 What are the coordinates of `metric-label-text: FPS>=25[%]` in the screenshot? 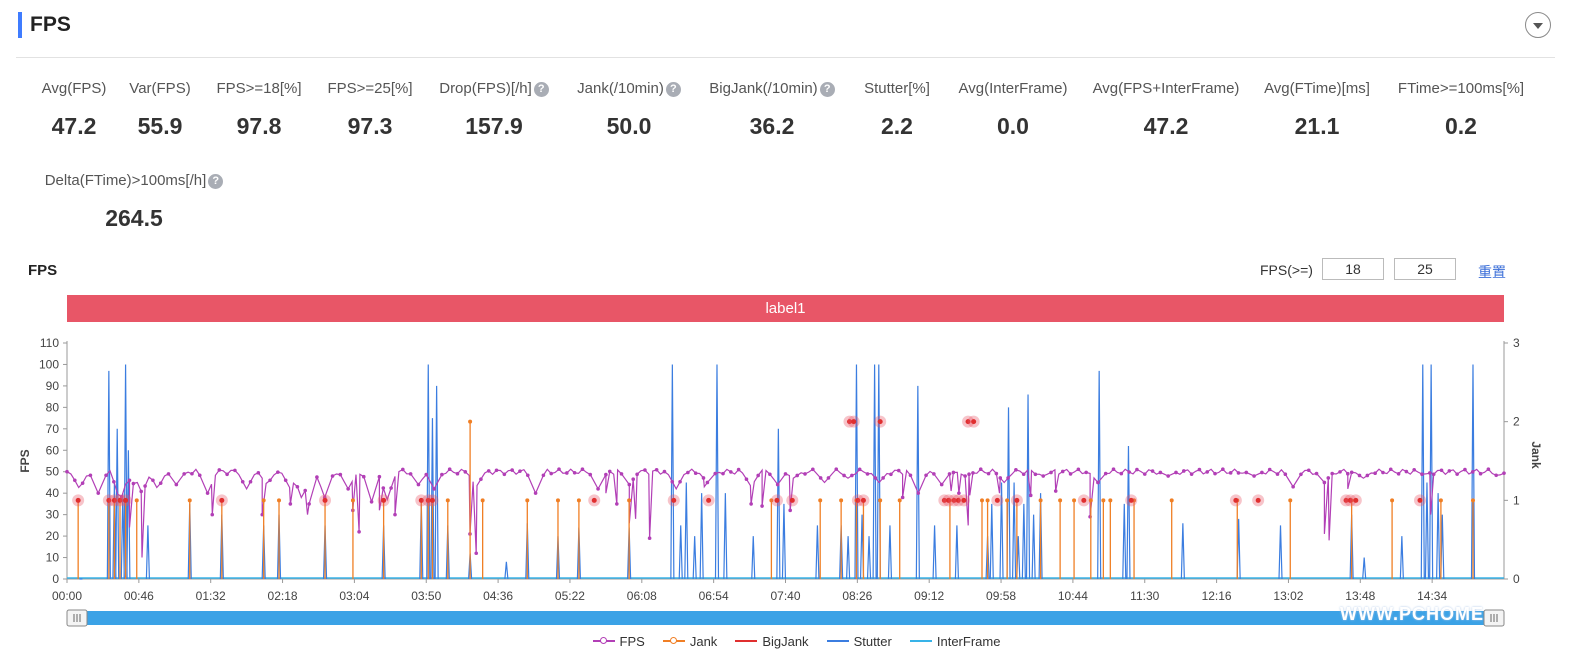 It's located at (370, 88).